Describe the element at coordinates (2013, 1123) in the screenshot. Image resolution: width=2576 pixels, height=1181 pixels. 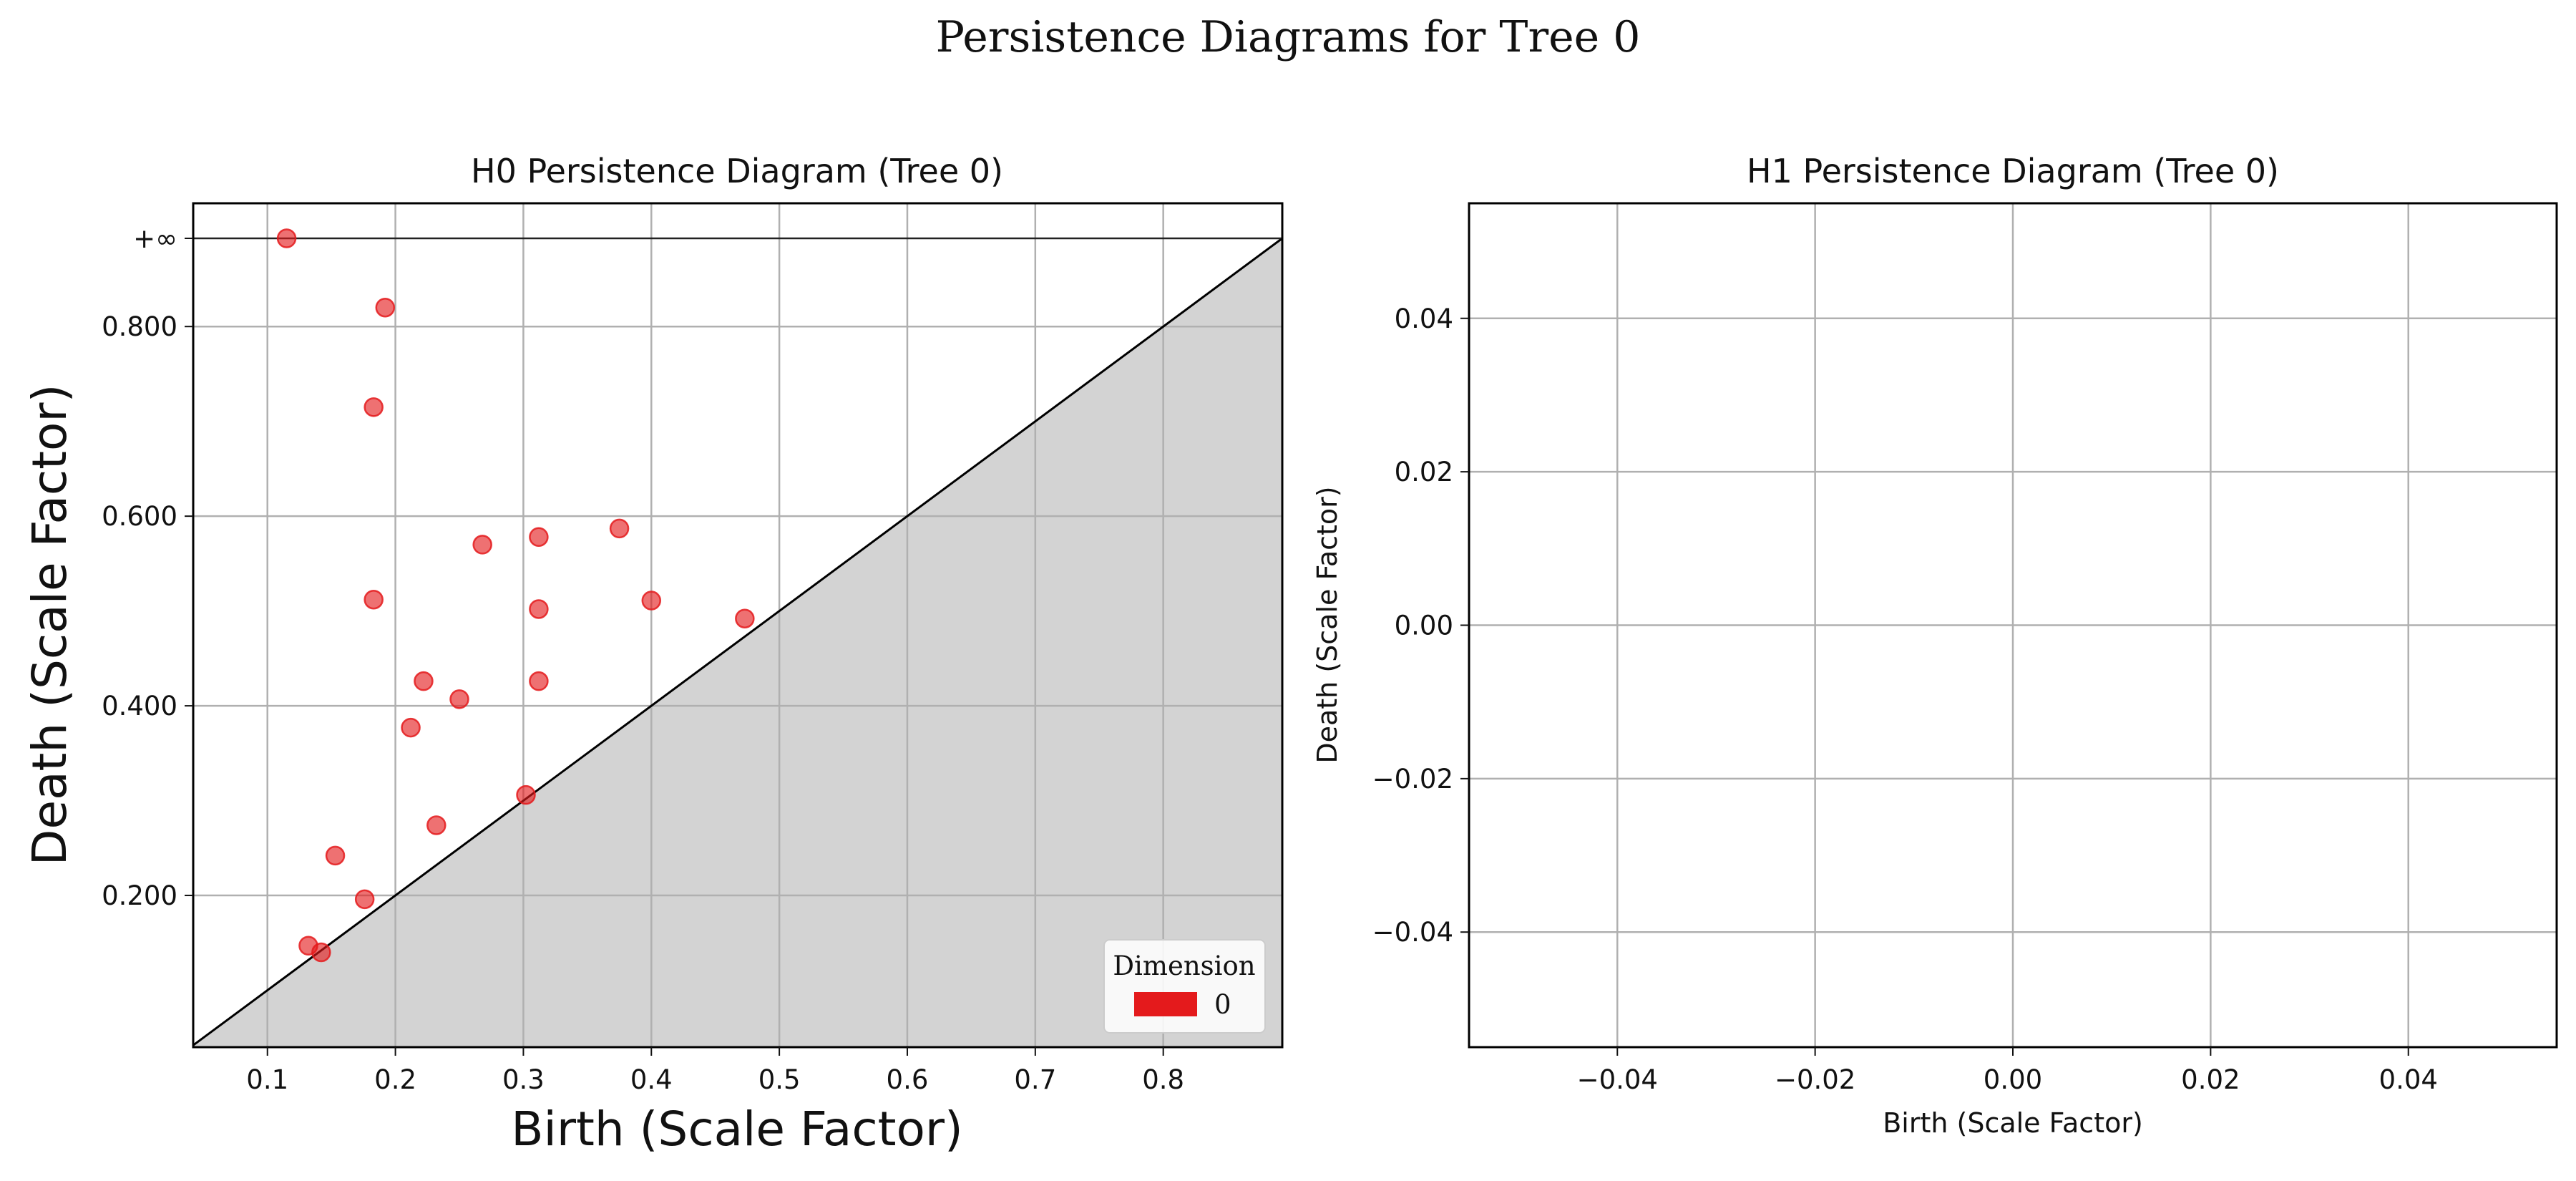
I see `h1-x-axis-label: Birth (Scale Factor)` at that location.